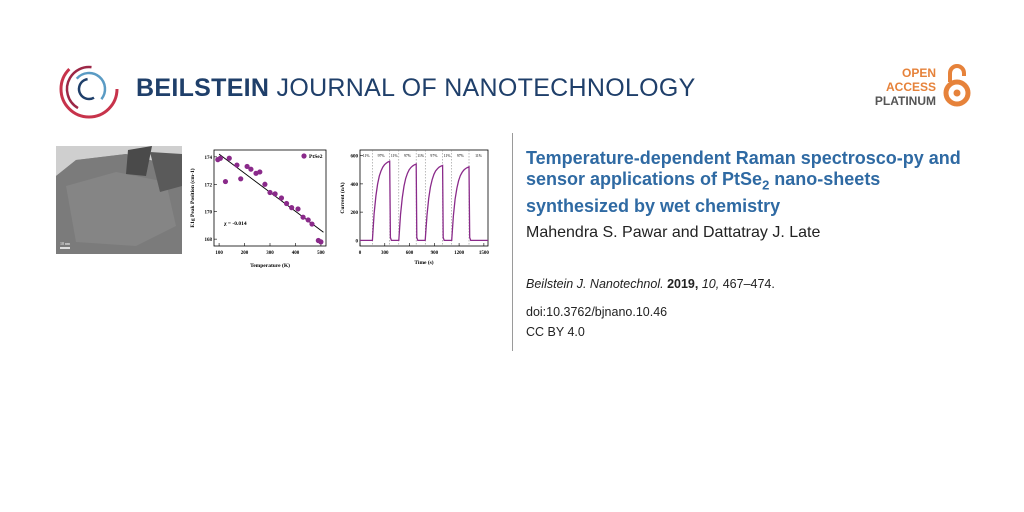 The height and width of the screenshot is (512, 1024). What do you see at coordinates (270, 198) in the screenshot?
I see `raman-plot-frame` at bounding box center [270, 198].